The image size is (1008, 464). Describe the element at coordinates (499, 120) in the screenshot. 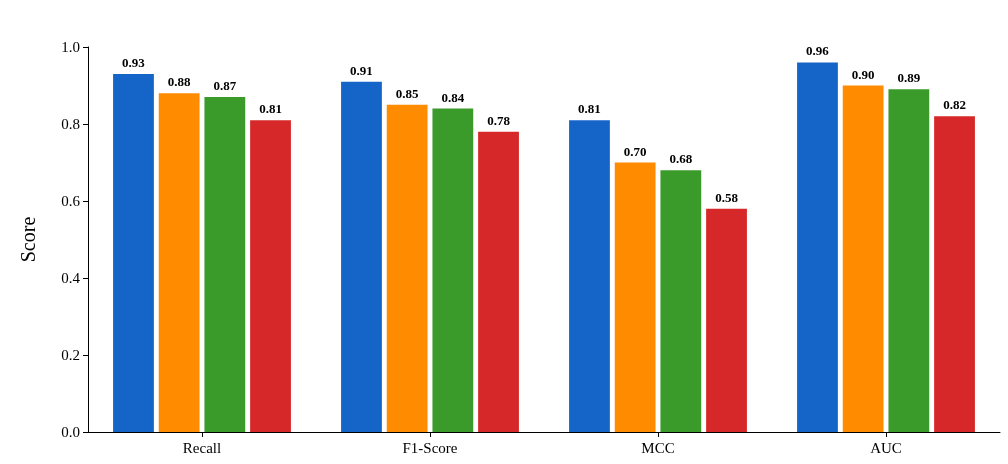

I see `data-label: 0.78` at that location.